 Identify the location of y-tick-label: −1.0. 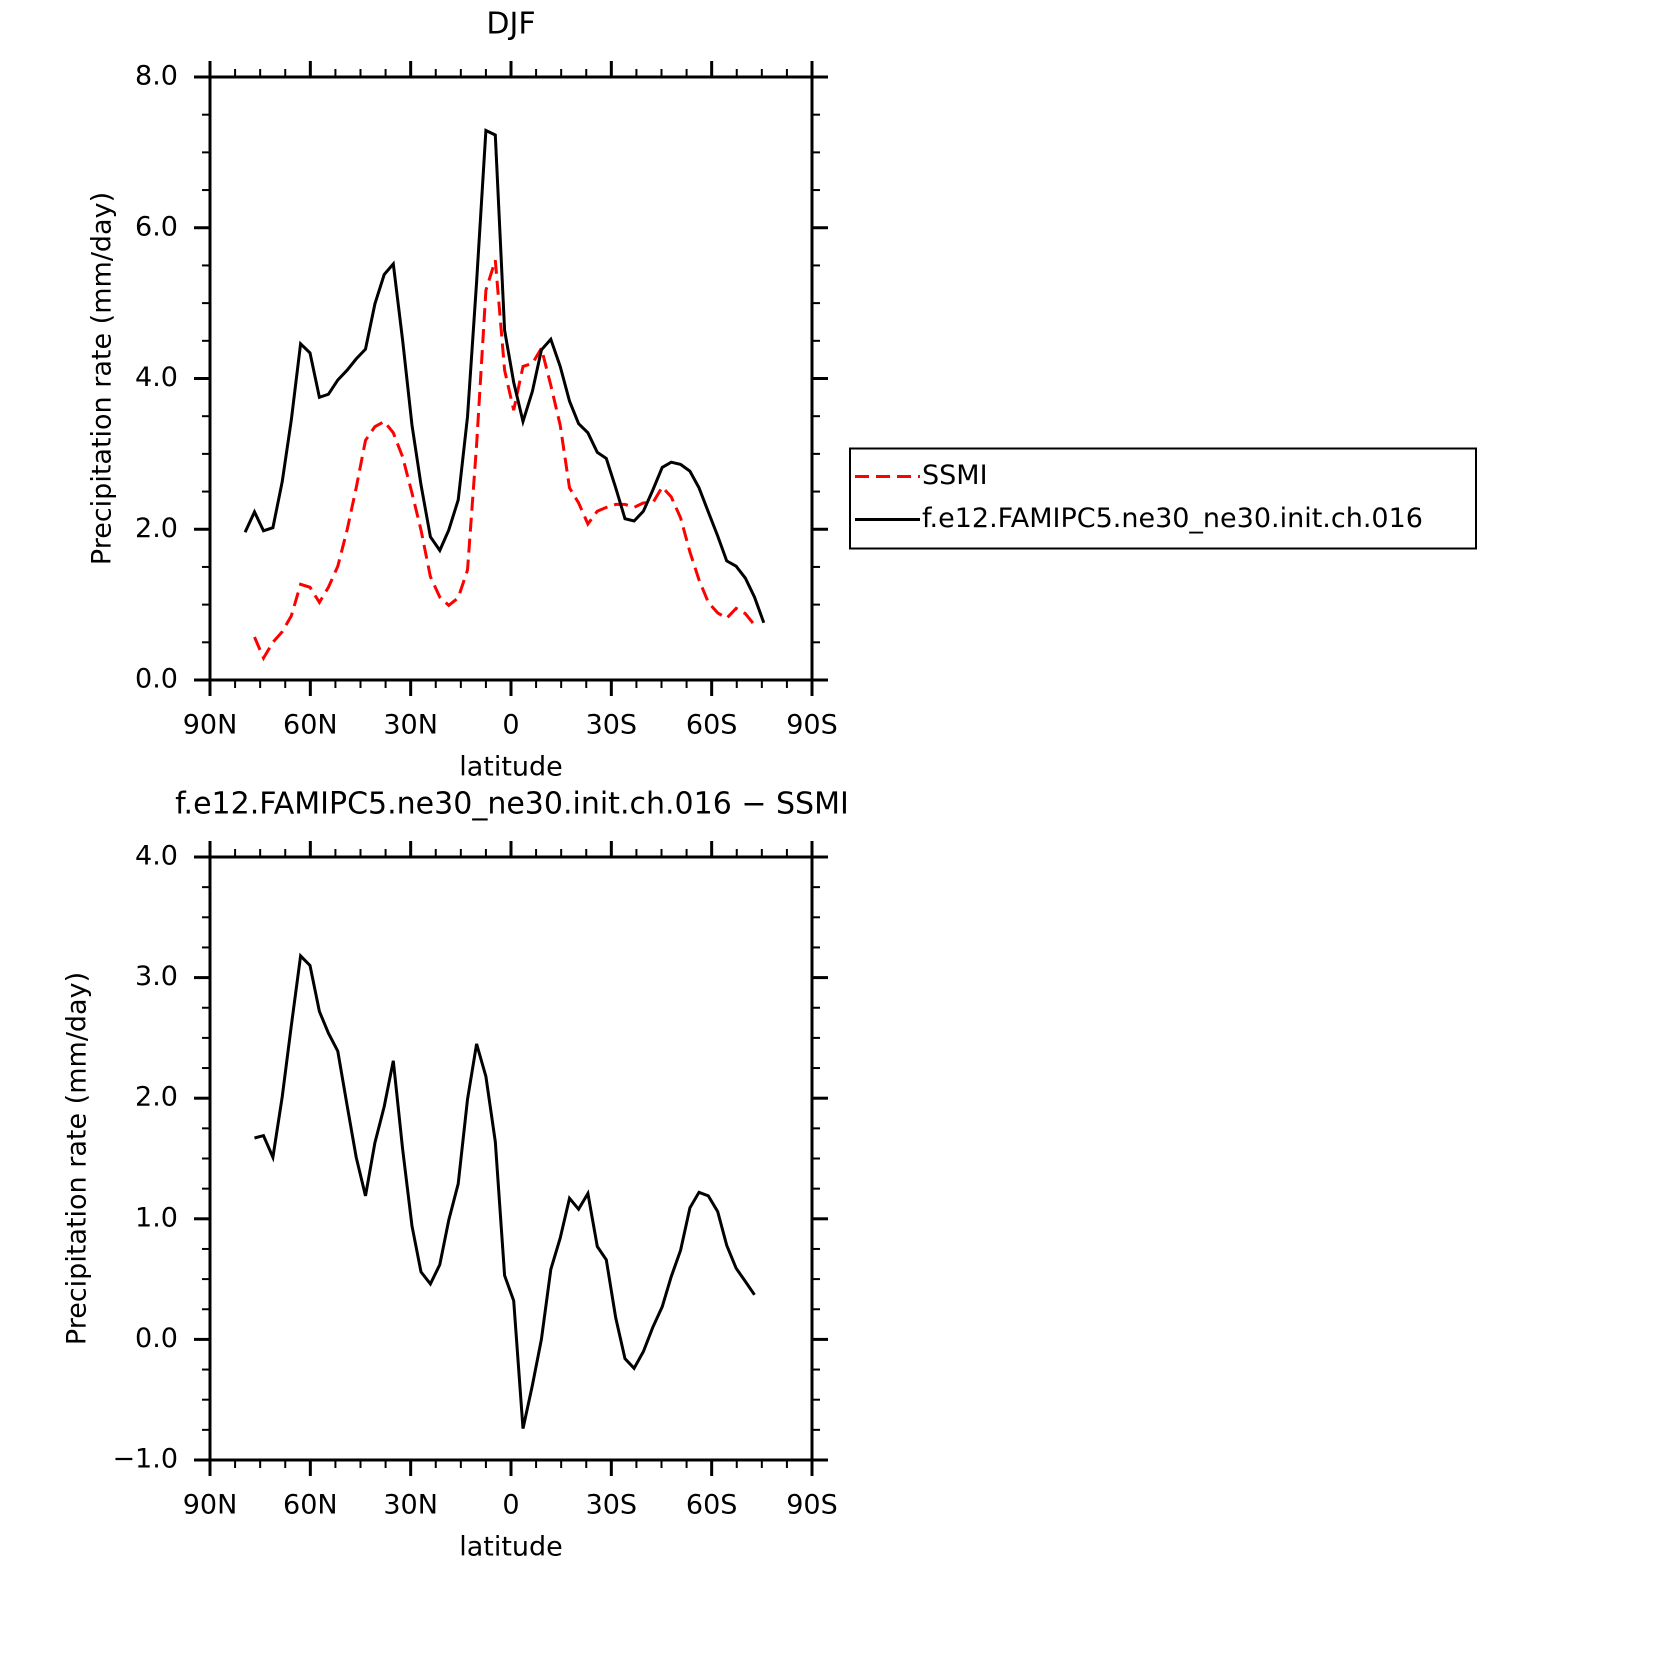
(145, 1459).